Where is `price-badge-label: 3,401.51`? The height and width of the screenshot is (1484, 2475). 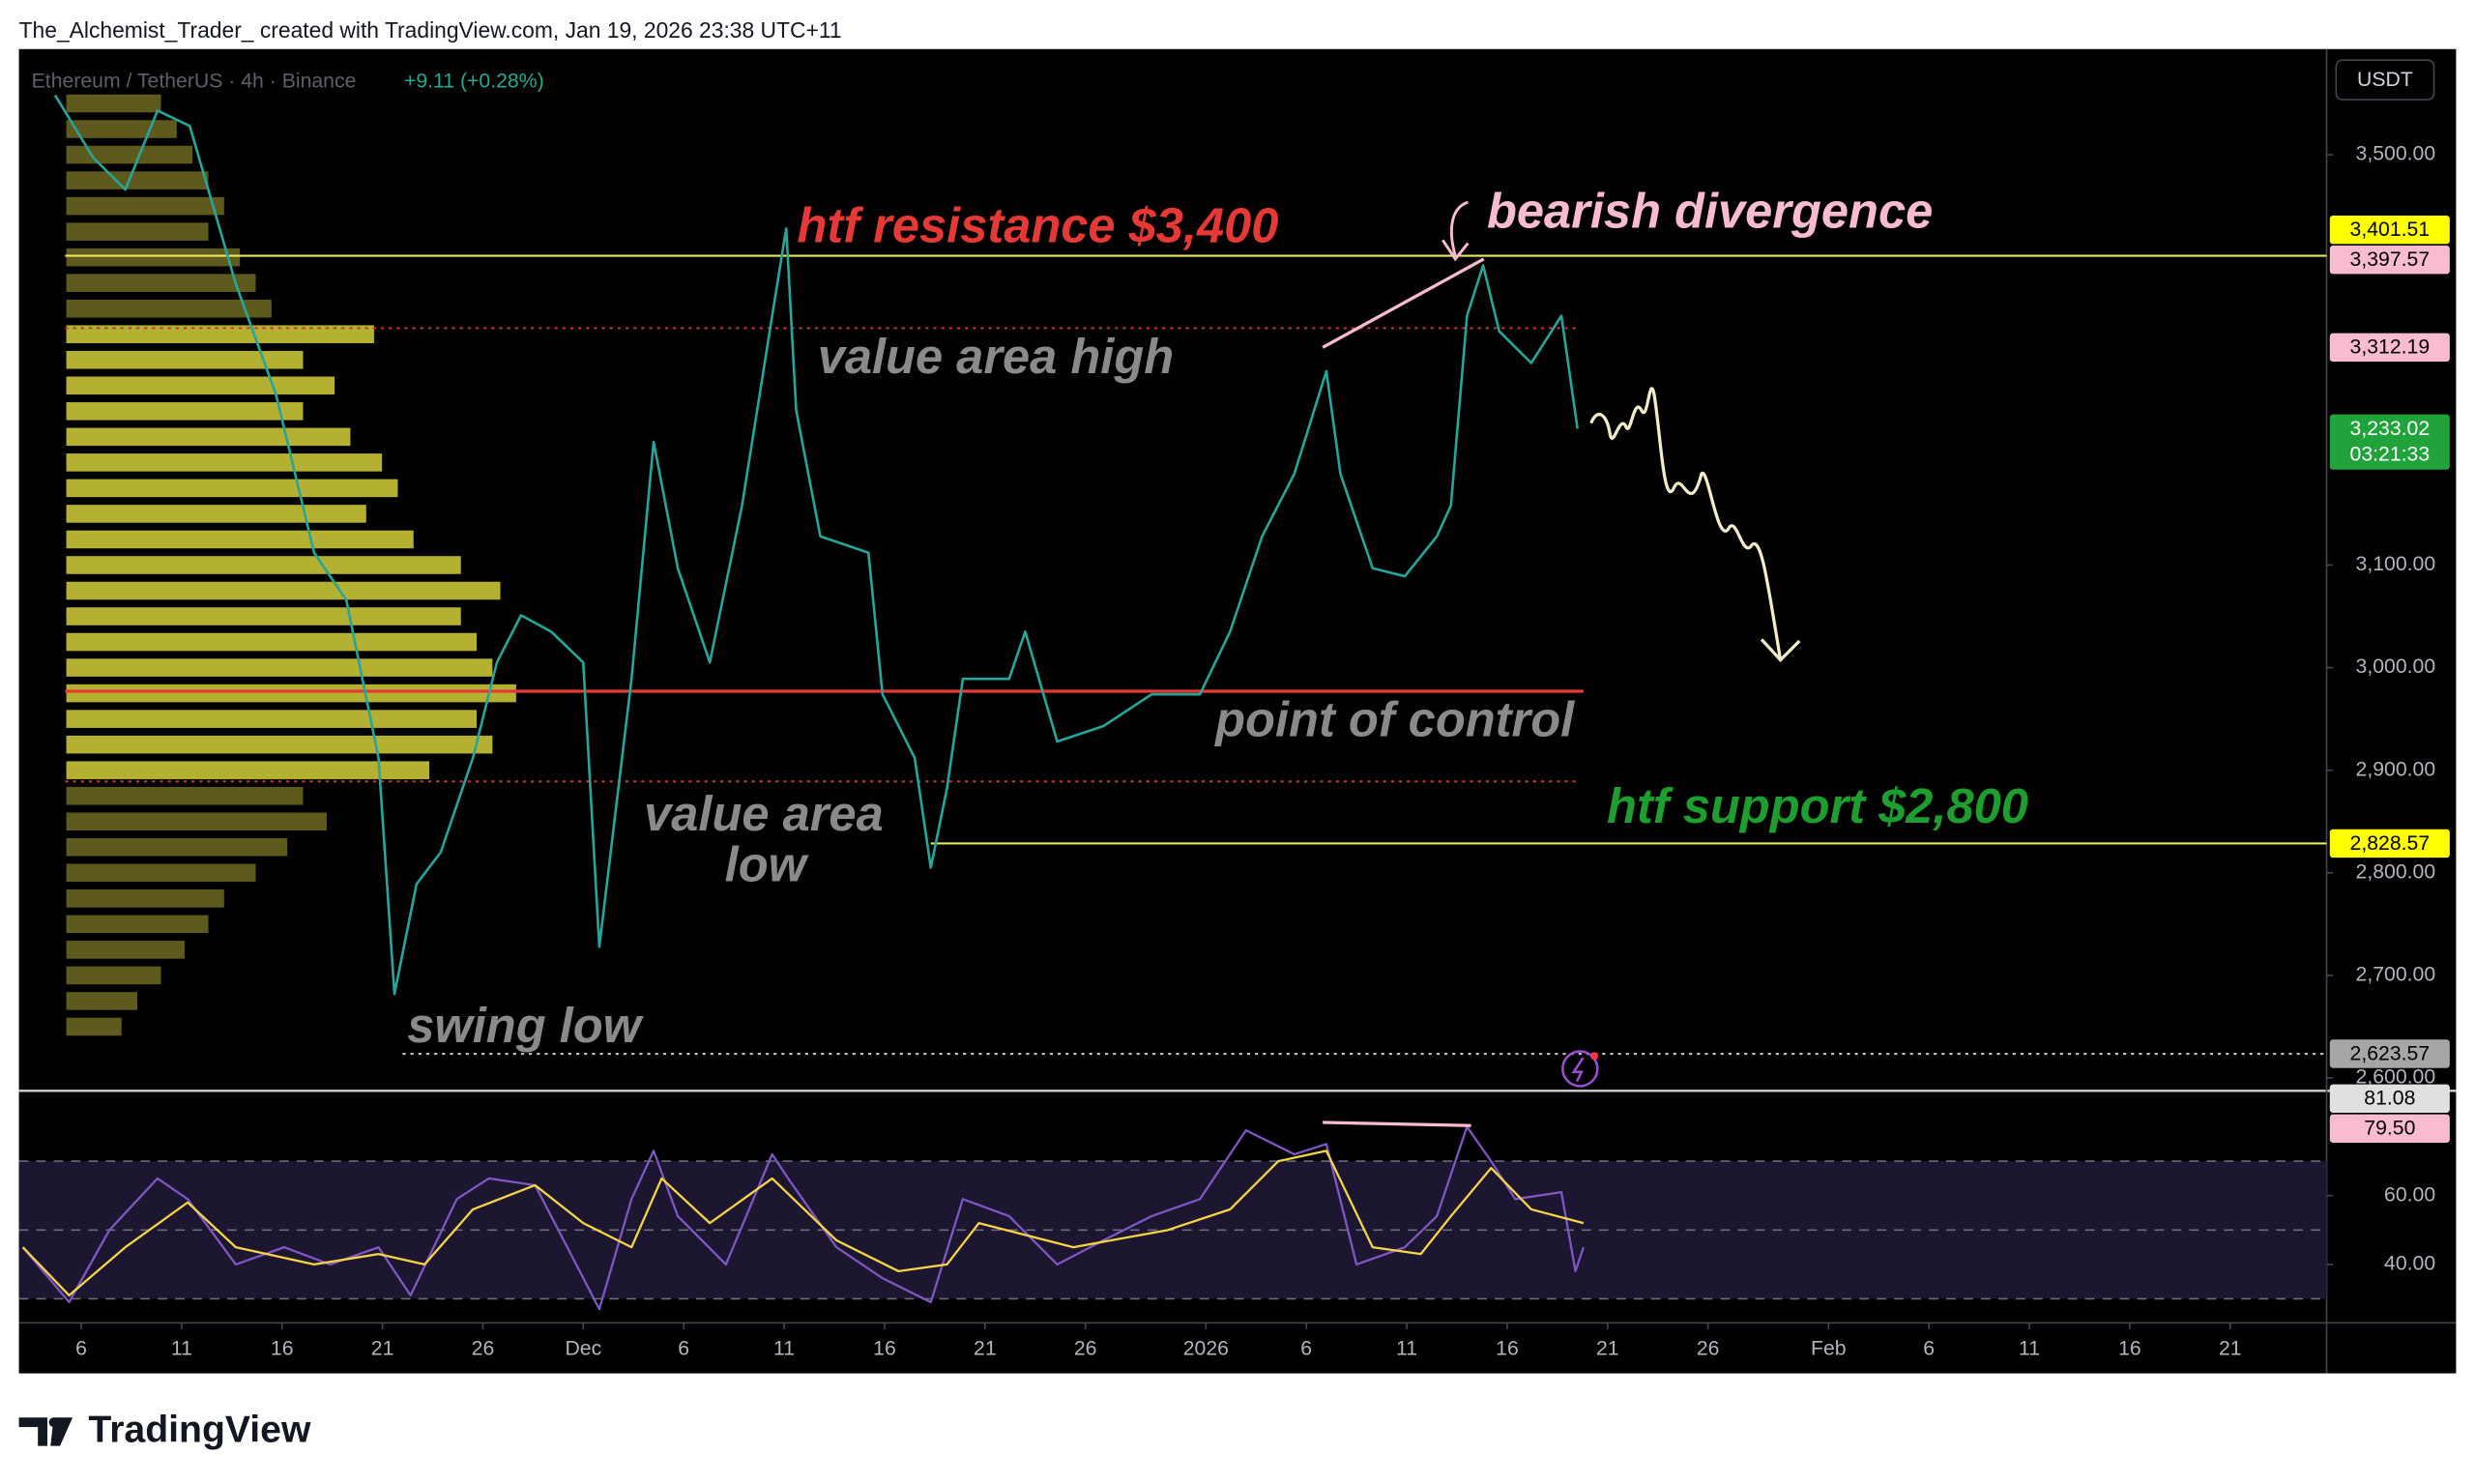
price-badge-label: 3,401.51 is located at coordinates (2390, 230).